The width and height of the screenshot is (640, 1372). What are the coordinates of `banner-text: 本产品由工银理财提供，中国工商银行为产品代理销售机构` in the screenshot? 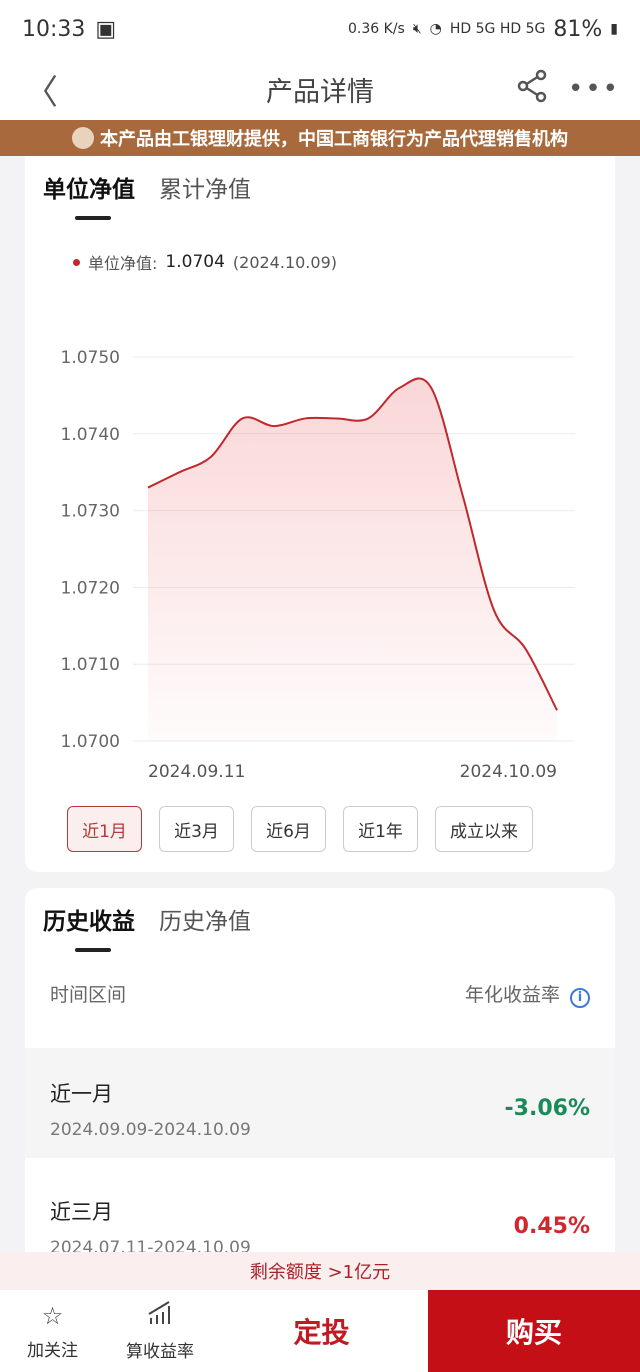 It's located at (334, 139).